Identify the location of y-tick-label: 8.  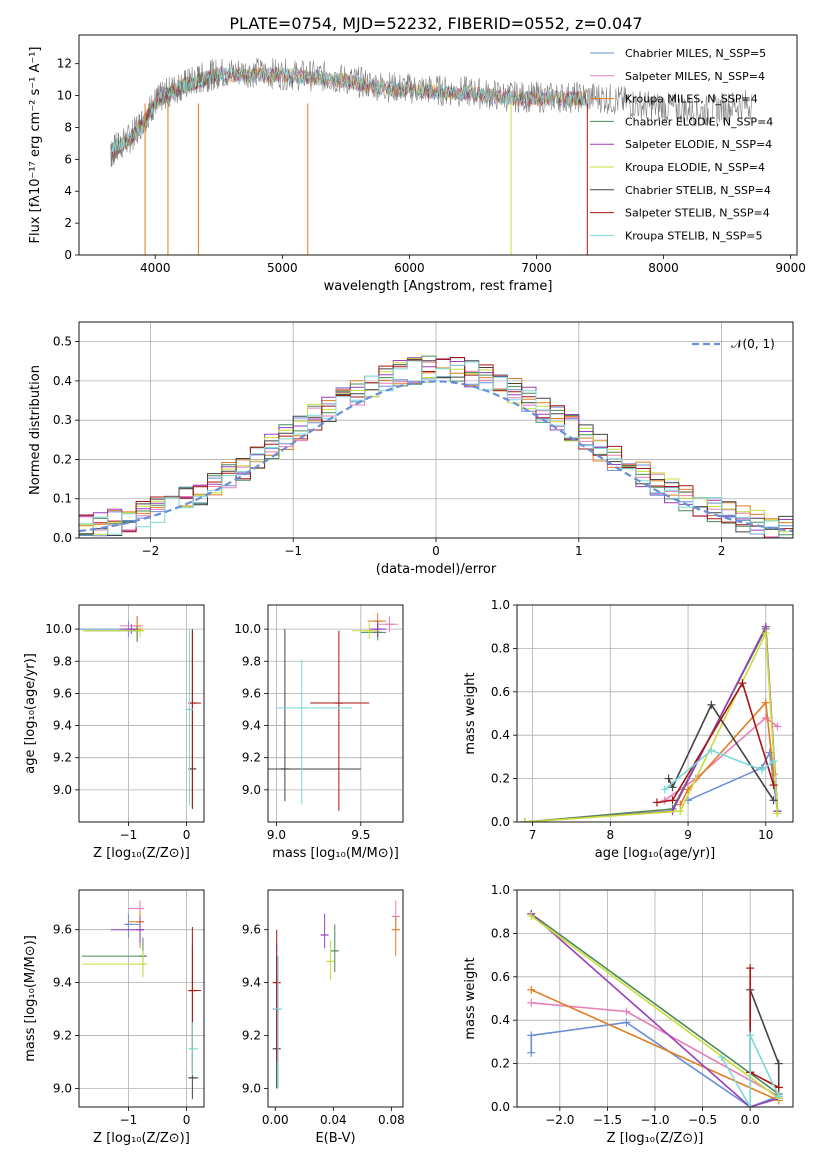
(68, 127).